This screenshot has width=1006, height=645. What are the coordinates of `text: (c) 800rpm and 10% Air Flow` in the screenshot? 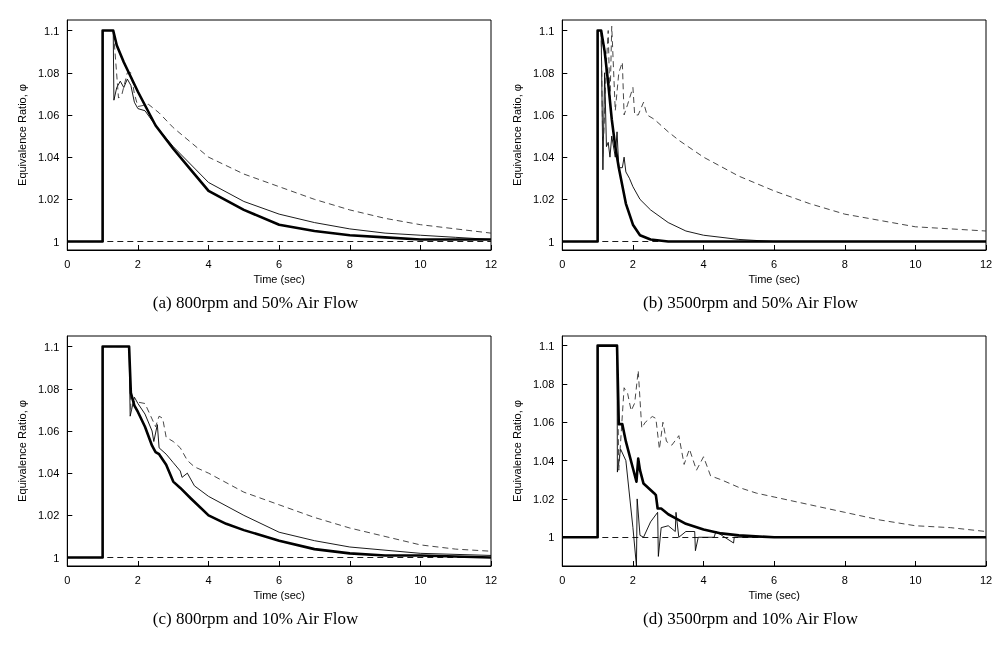 It's located at (255, 618).